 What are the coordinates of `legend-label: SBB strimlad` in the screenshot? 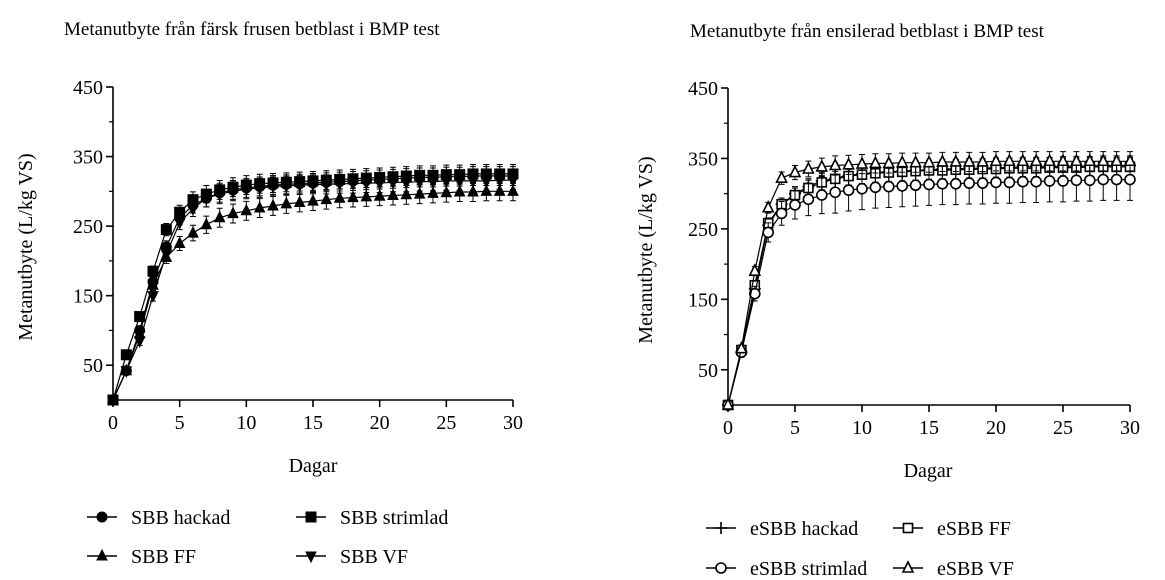 It's located at (394, 518).